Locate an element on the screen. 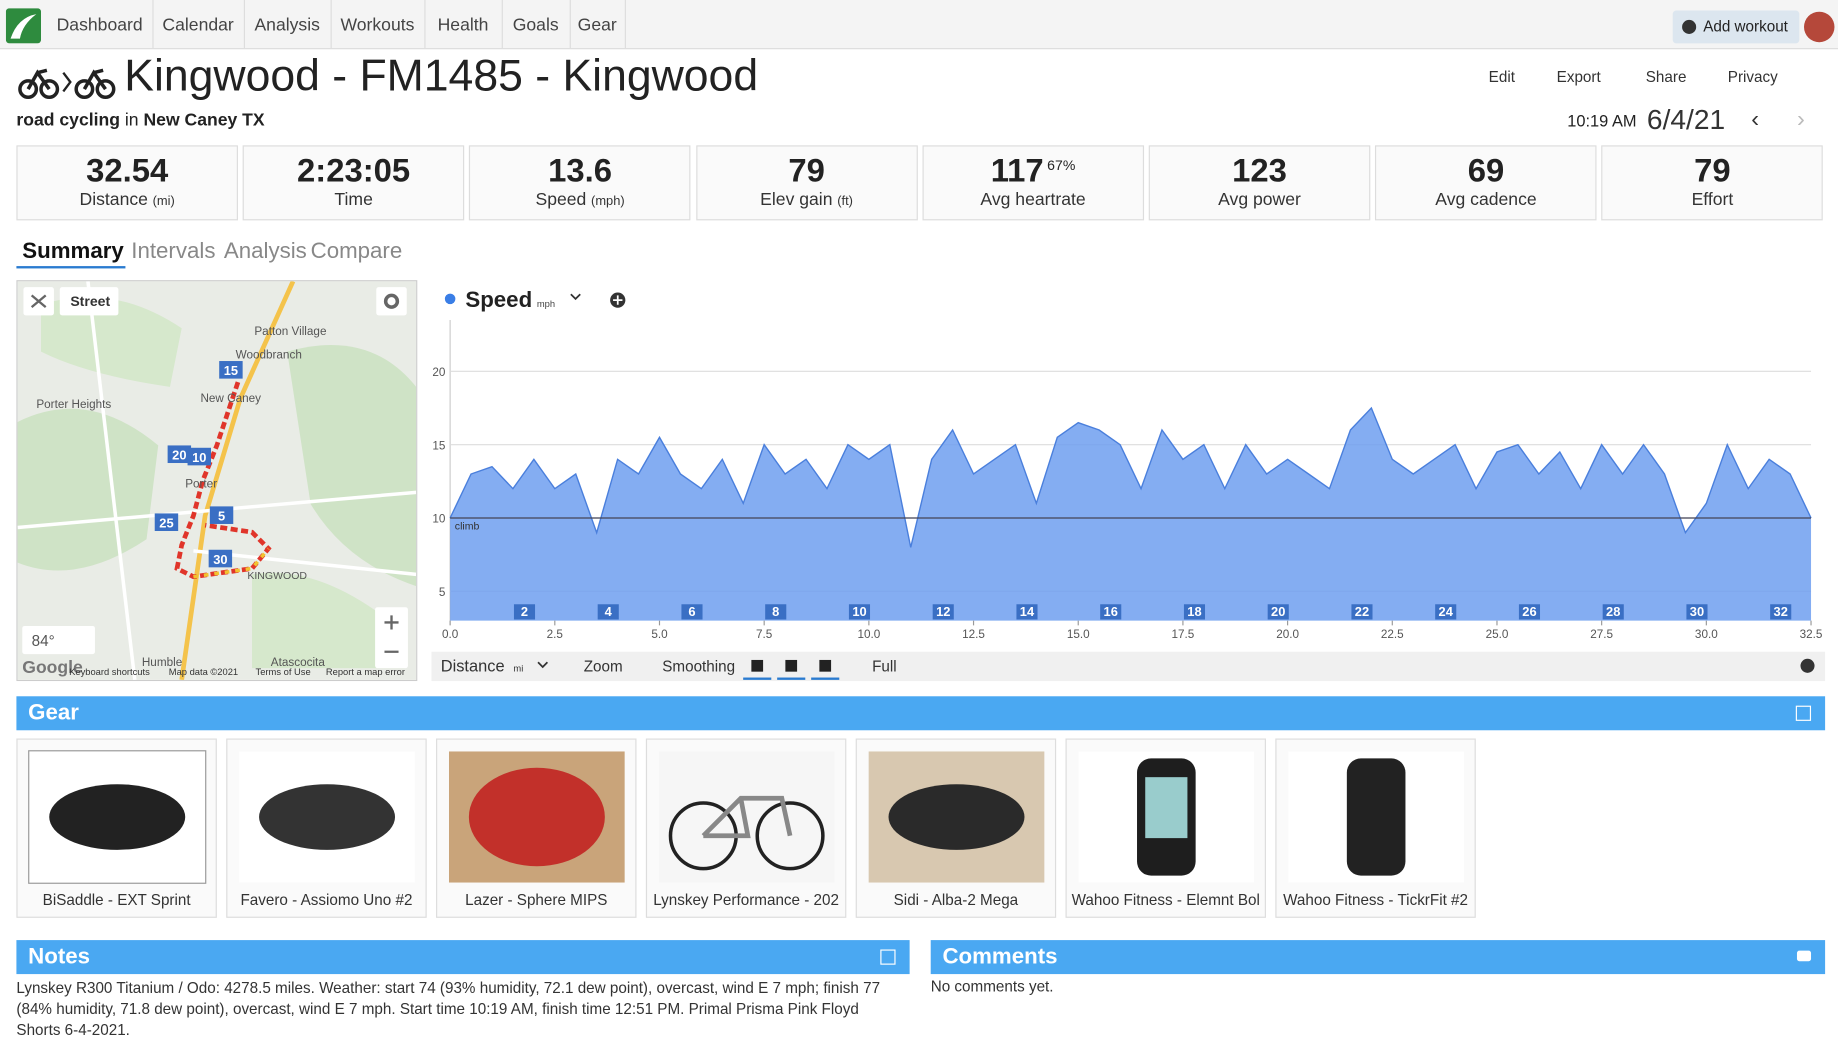  nav-item: Gear is located at coordinates (598, 24).